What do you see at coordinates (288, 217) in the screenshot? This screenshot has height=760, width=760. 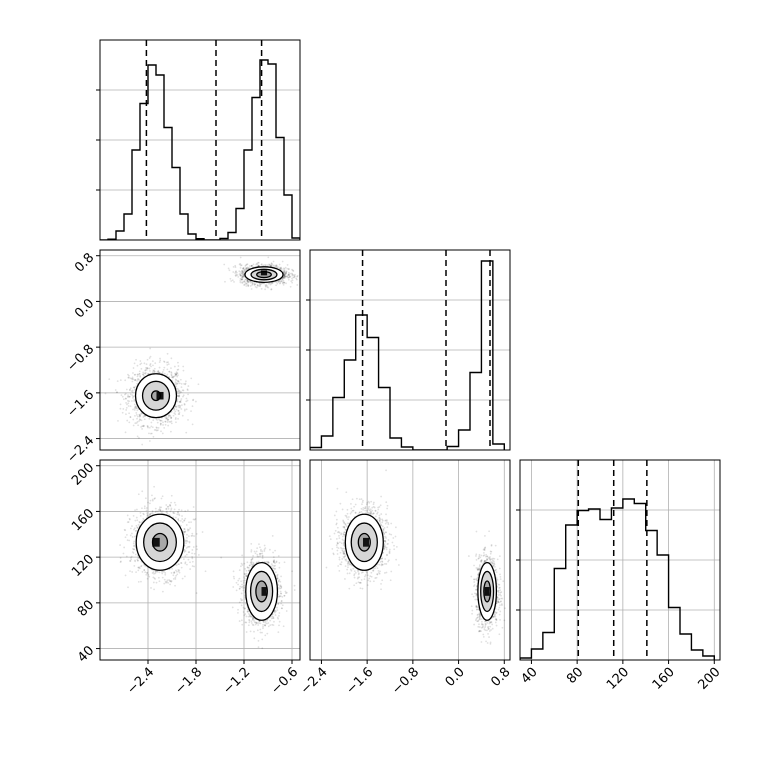 I see `histogram-bin` at bounding box center [288, 217].